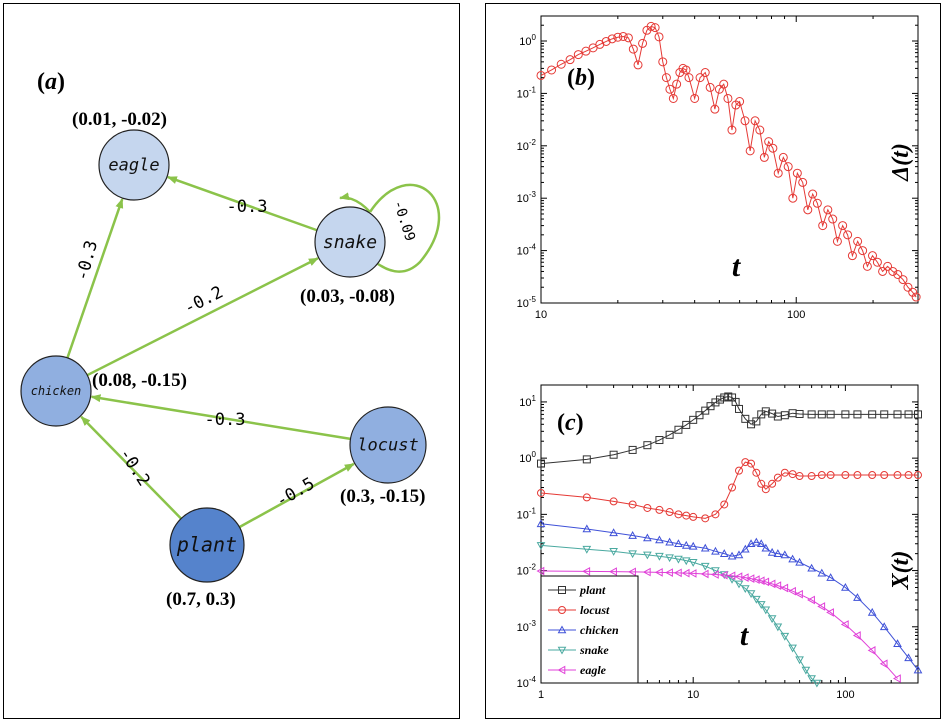 The image size is (944, 722). I want to click on x-tick-label: 10, so click(693, 695).